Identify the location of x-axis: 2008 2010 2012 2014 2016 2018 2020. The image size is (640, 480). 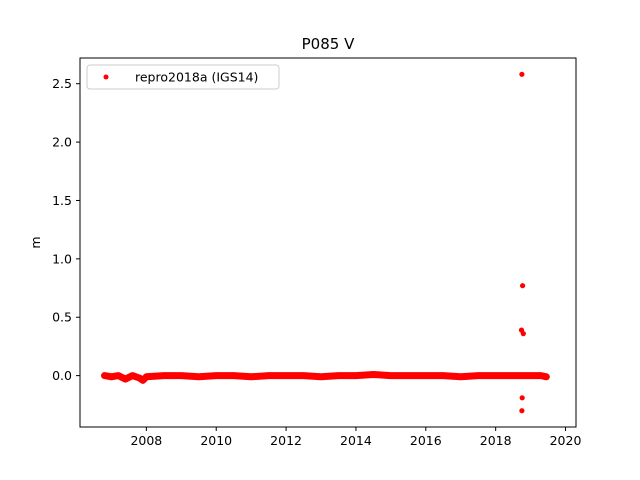
(355, 437).